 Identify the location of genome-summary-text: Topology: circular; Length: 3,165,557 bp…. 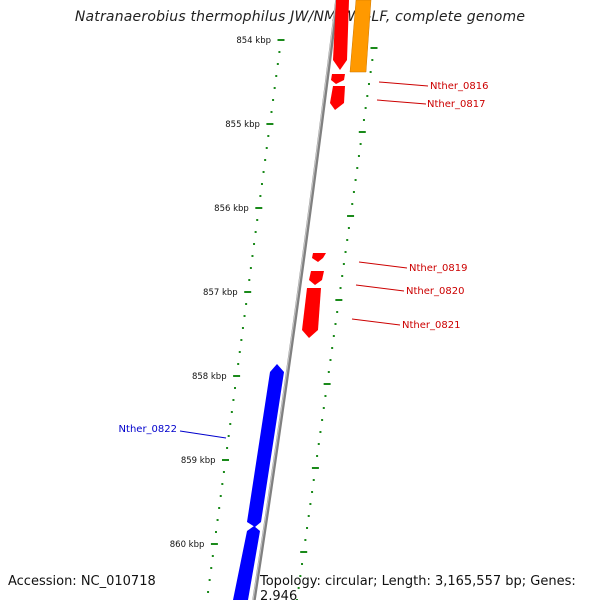
(418, 587).